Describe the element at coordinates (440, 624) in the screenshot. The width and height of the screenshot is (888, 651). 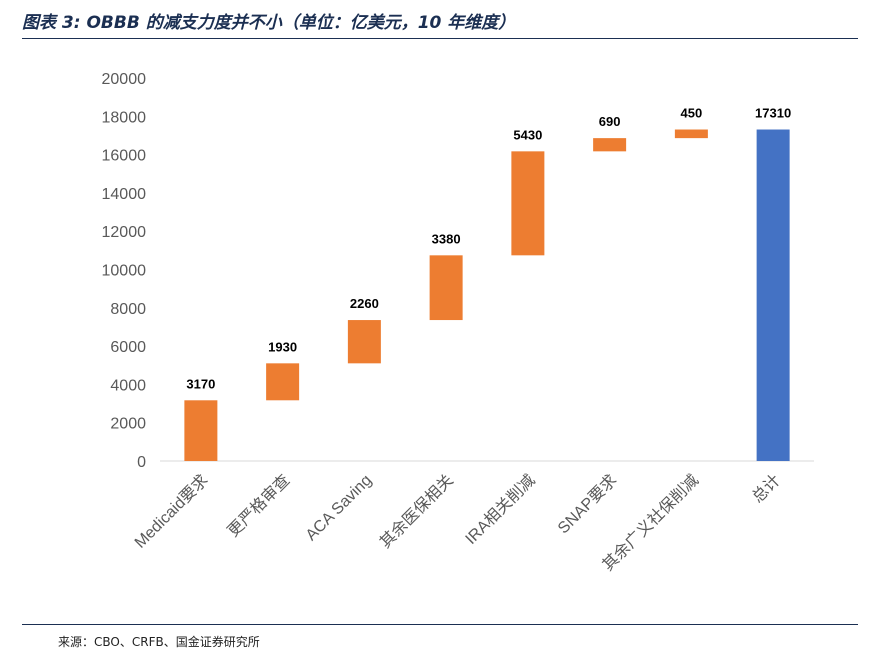
I see `footer-divider` at that location.